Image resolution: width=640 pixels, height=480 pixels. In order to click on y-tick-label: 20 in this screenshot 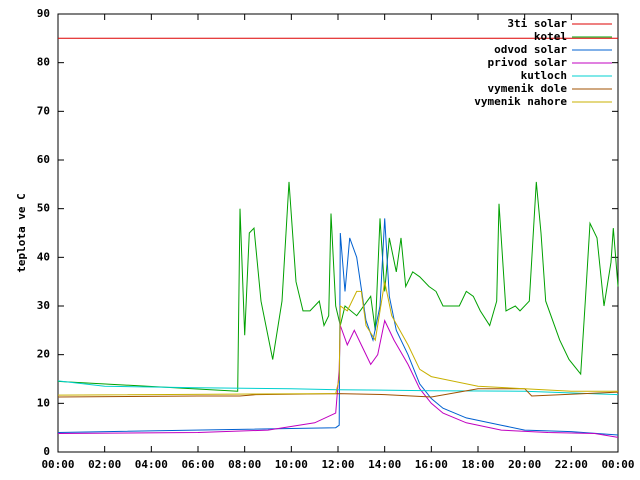, I will do `click(43, 354)`.